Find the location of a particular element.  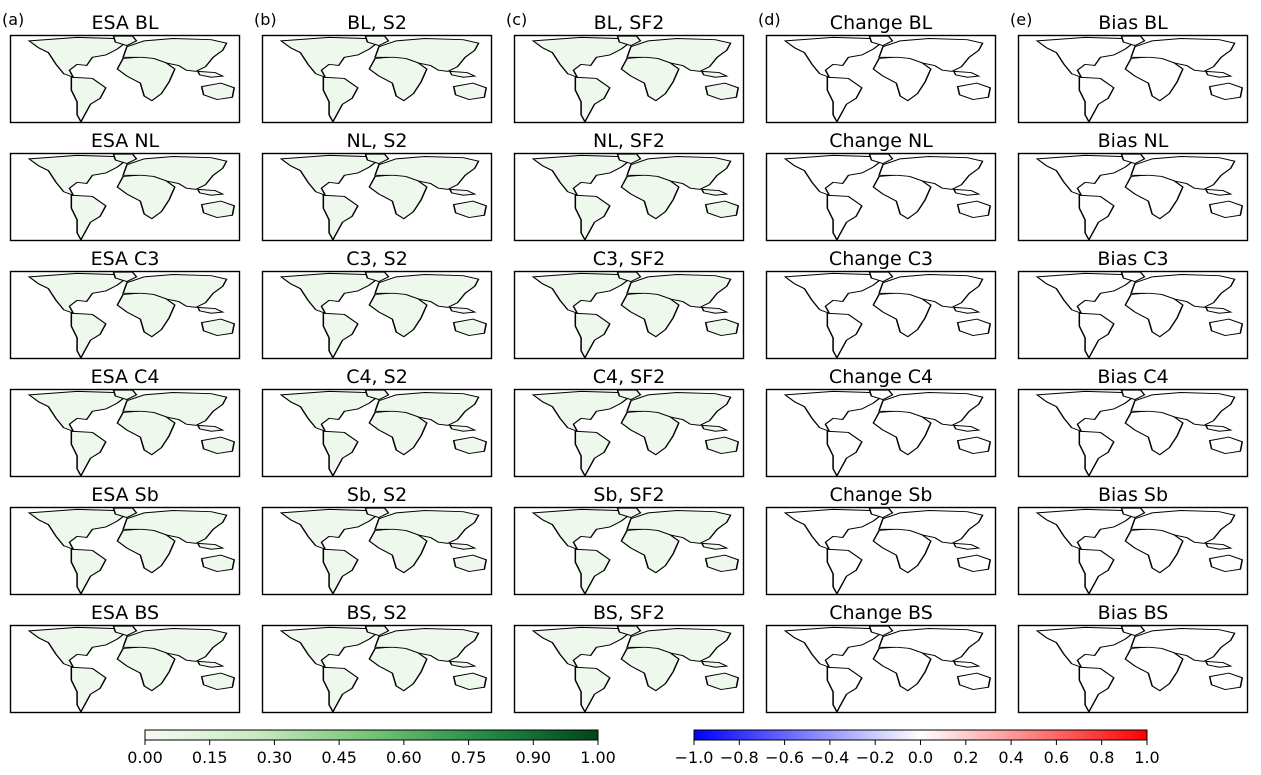

panel-title: Sb, SF2 is located at coordinates (628, 495).